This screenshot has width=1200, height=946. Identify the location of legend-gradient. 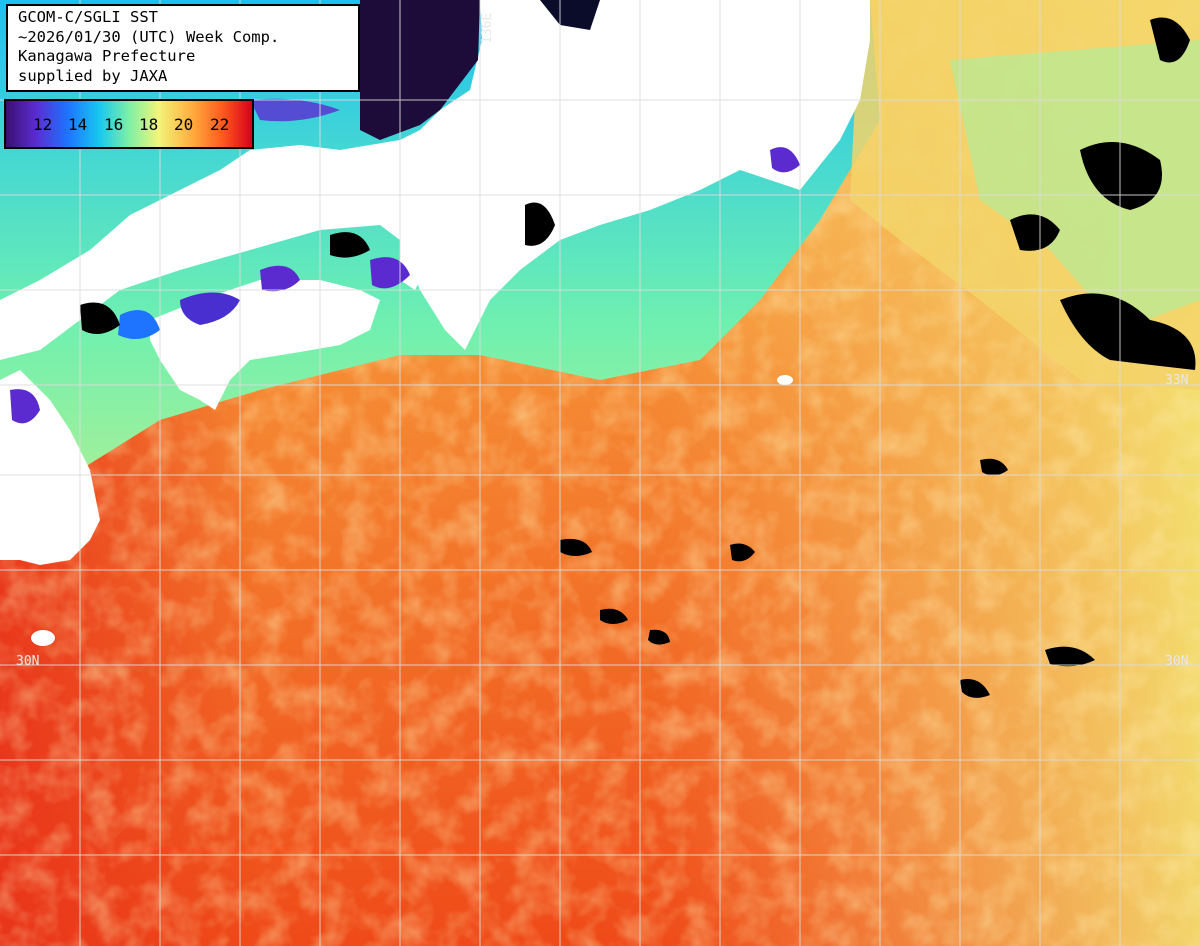
(129, 124).